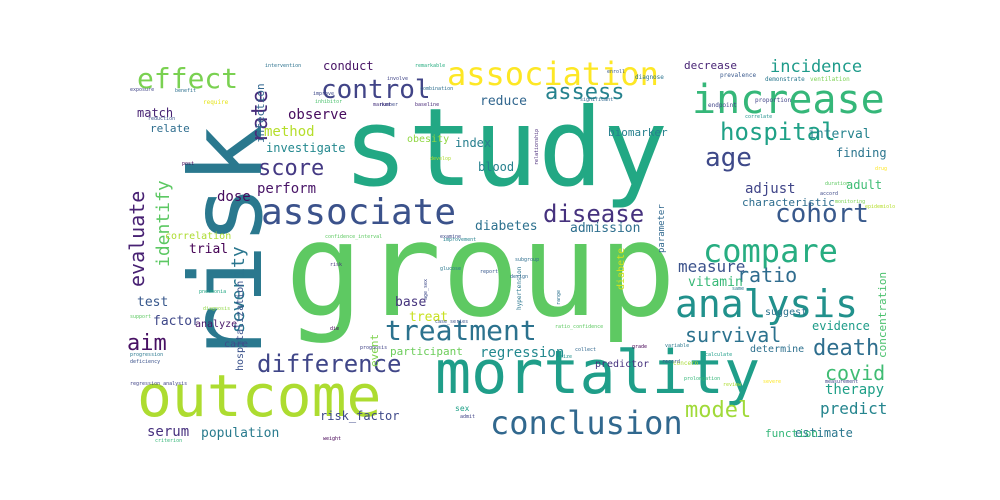 Image resolution: width=1000 pixels, height=500 pixels. Describe the element at coordinates (234, 197) in the screenshot. I see `cloud-word: dose` at that location.